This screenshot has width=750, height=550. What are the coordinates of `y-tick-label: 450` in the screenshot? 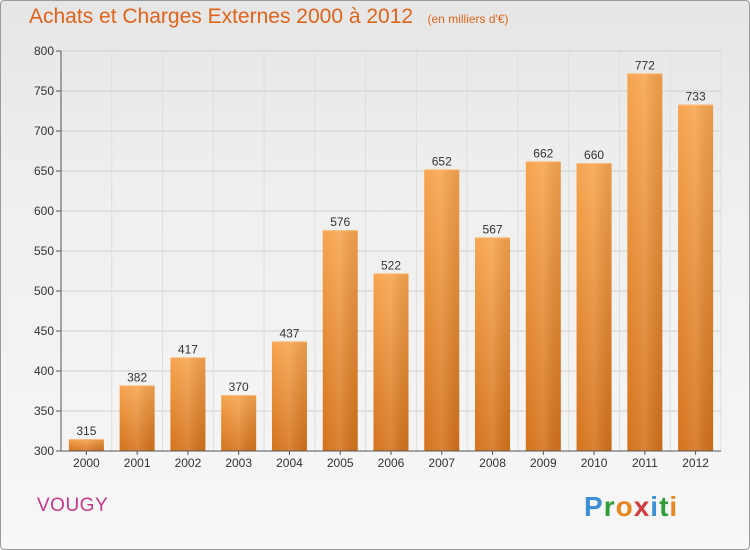 It's located at (44, 331).